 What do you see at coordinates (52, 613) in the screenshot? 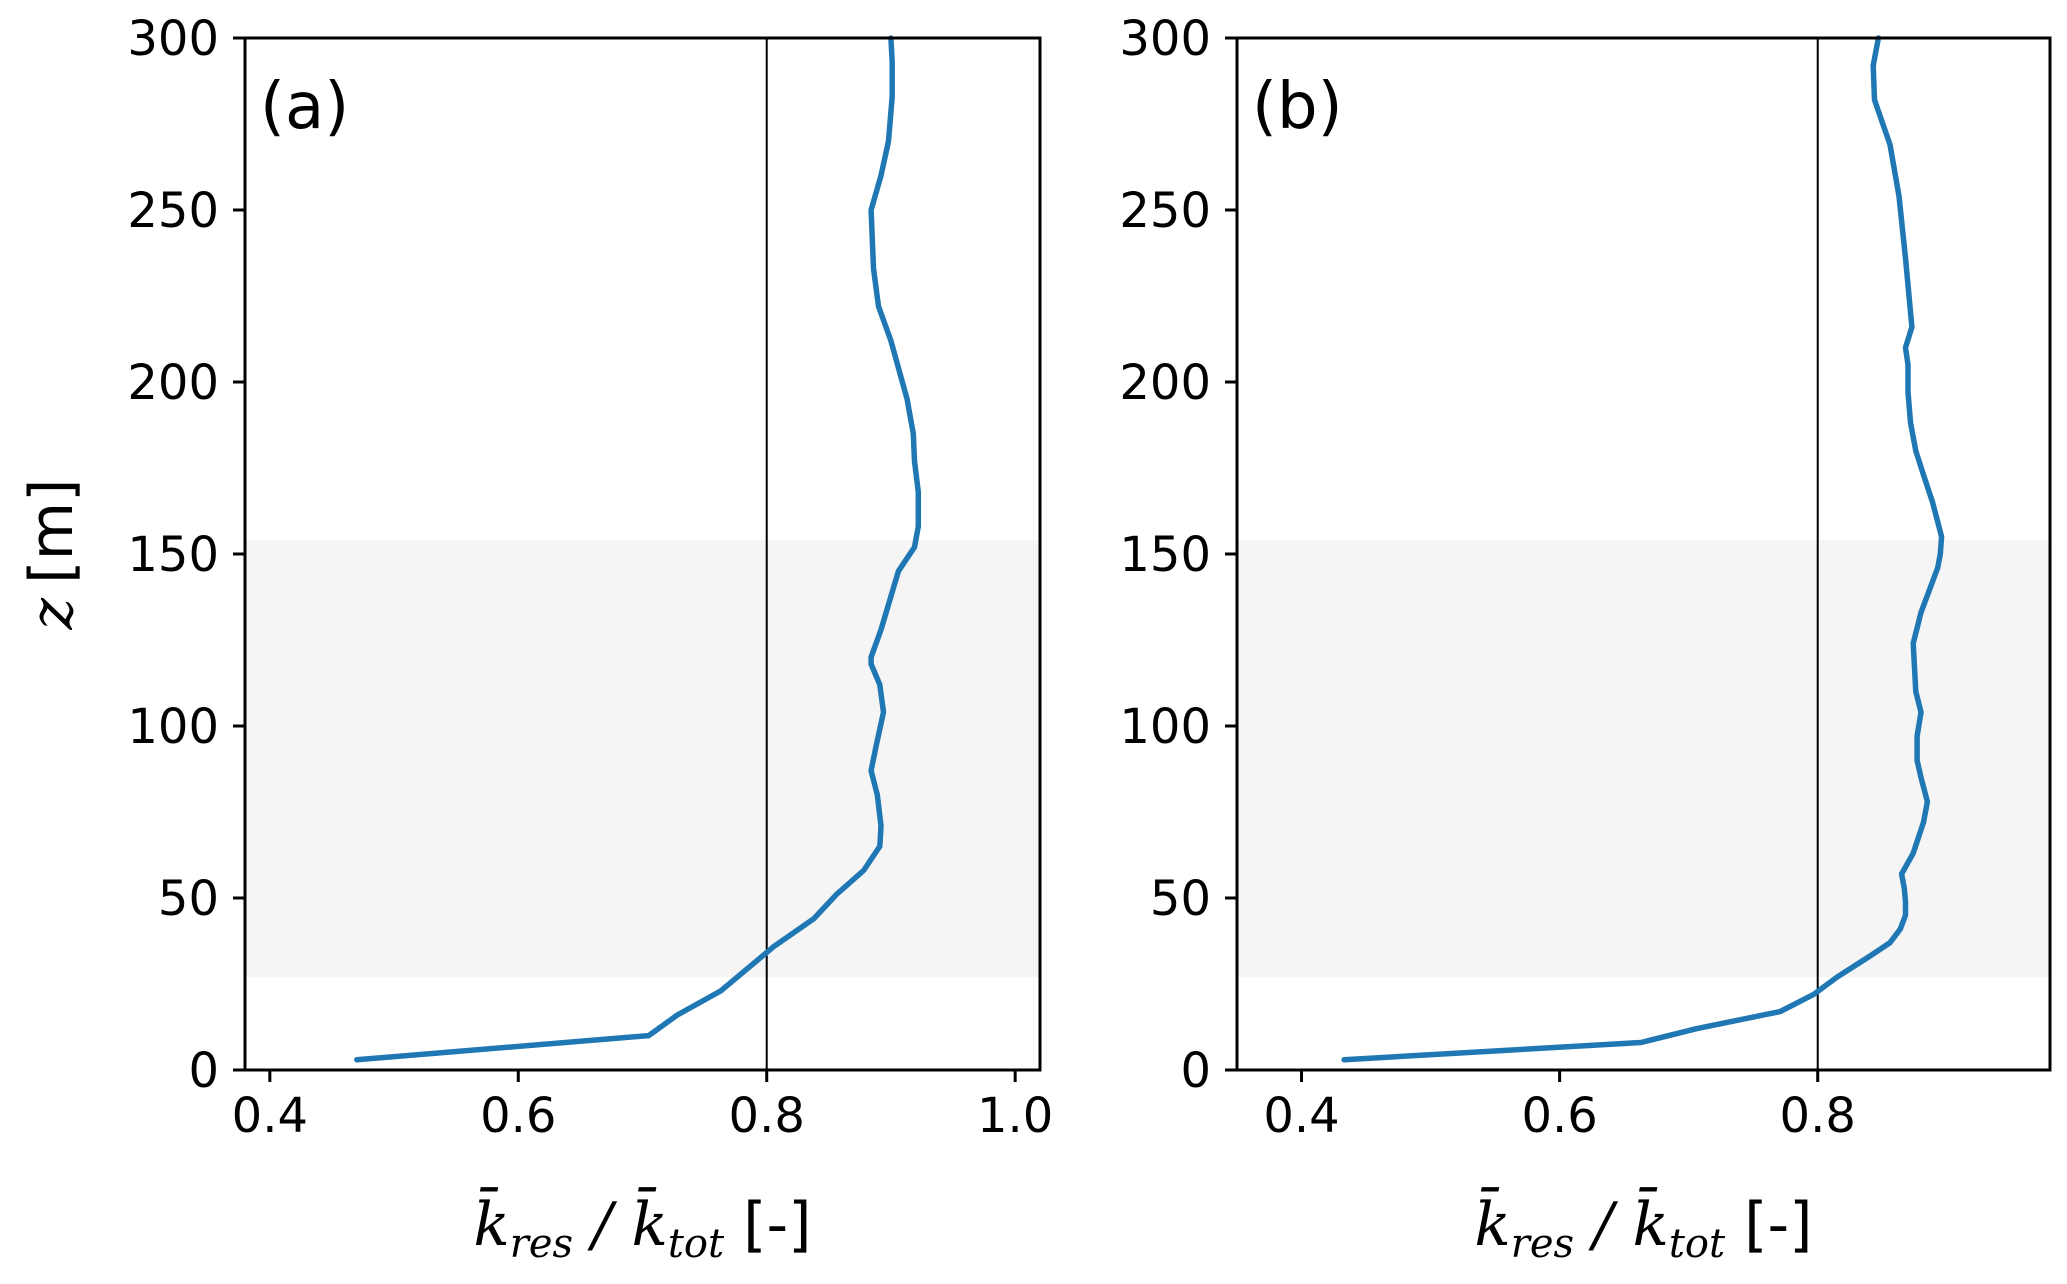
I see `y-axis-label-var: z` at bounding box center [52, 613].